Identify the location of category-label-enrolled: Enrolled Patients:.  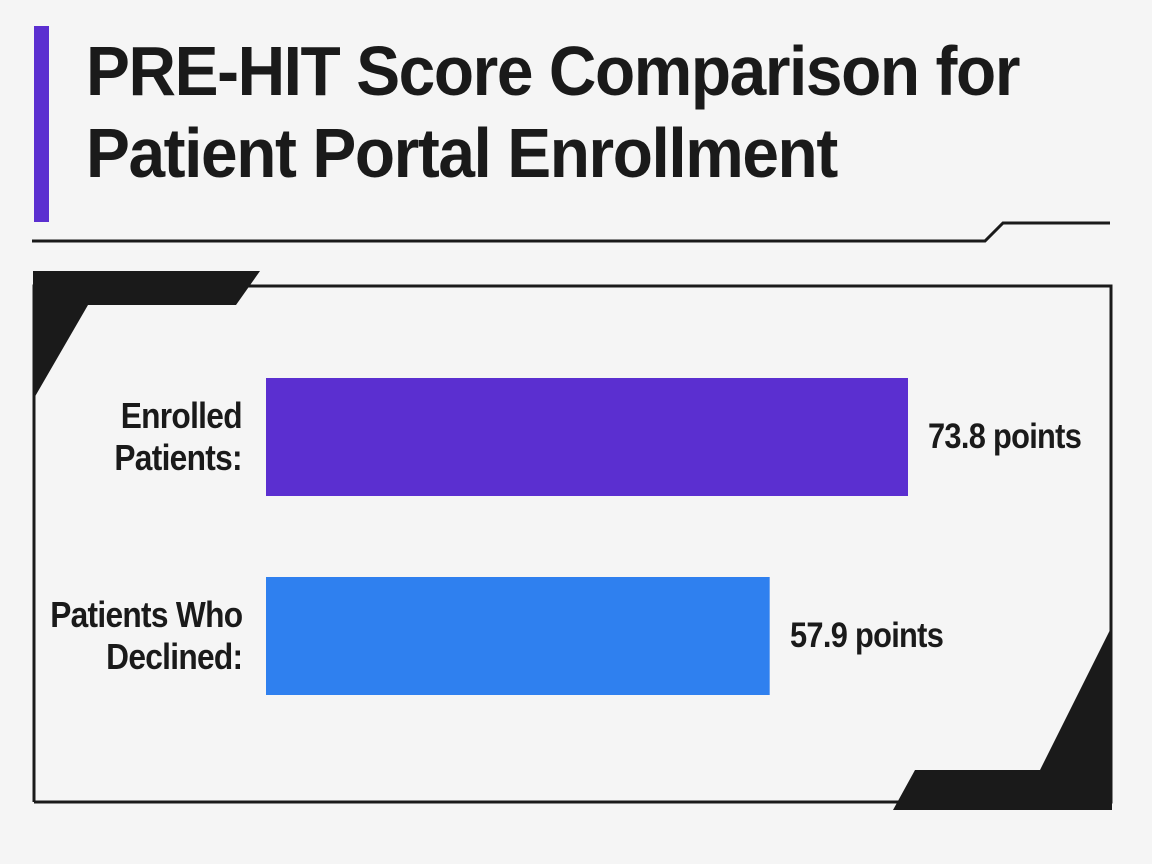
(178, 437).